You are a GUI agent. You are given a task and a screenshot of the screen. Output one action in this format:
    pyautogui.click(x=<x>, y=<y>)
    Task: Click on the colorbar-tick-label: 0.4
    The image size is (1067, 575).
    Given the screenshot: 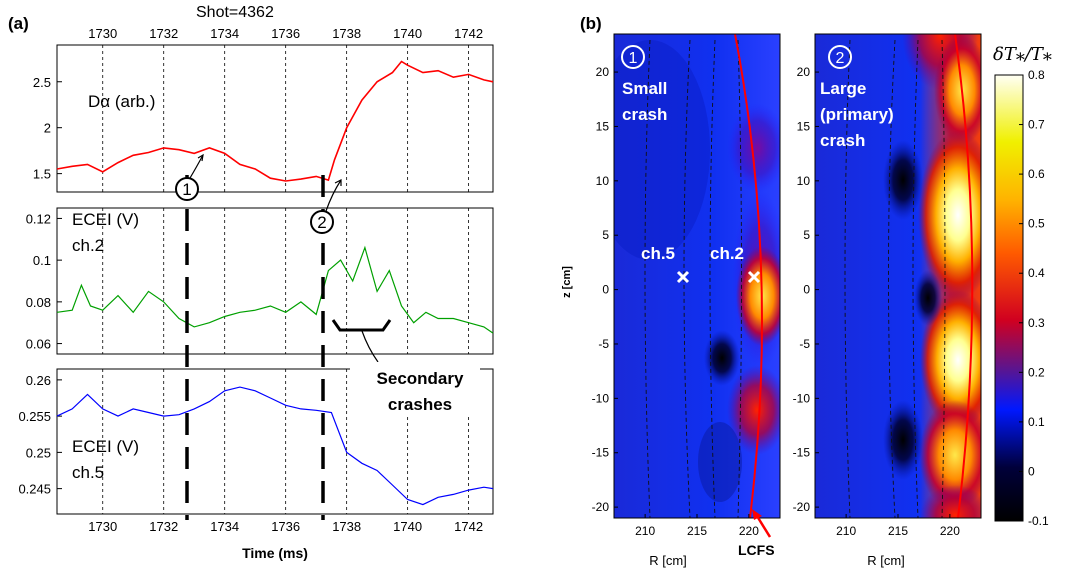 What is the action you would take?
    pyautogui.click(x=1036, y=273)
    